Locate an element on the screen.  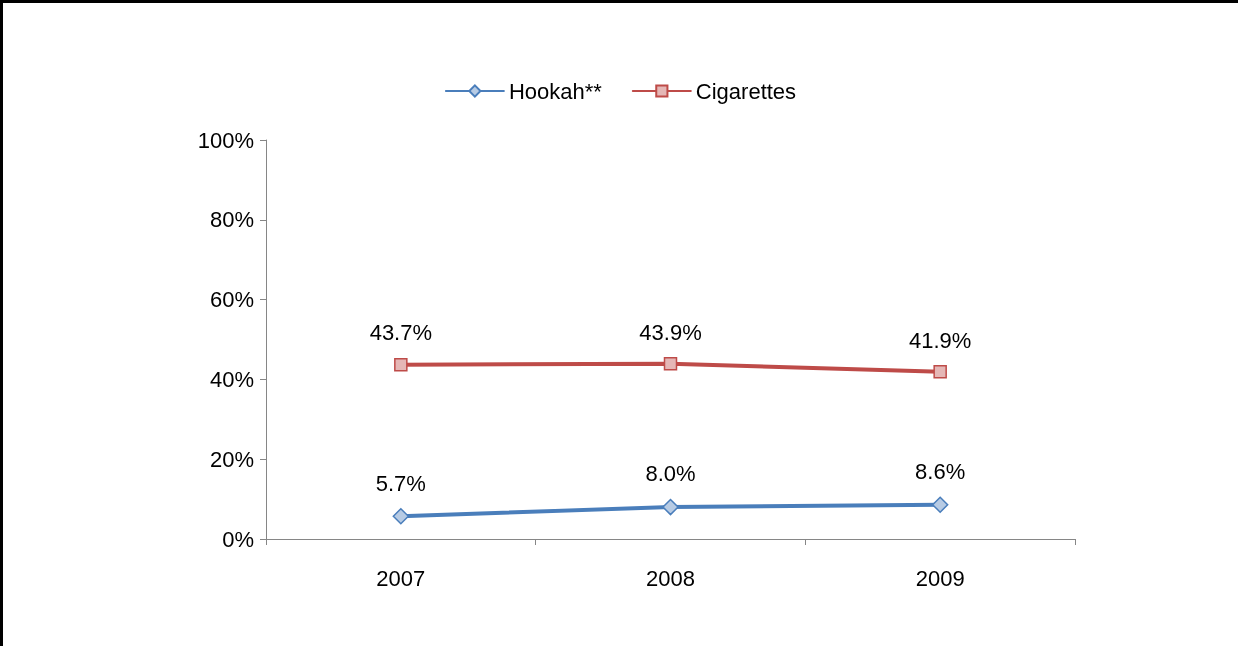
y-tick-label: 40% is located at coordinates (231, 379).